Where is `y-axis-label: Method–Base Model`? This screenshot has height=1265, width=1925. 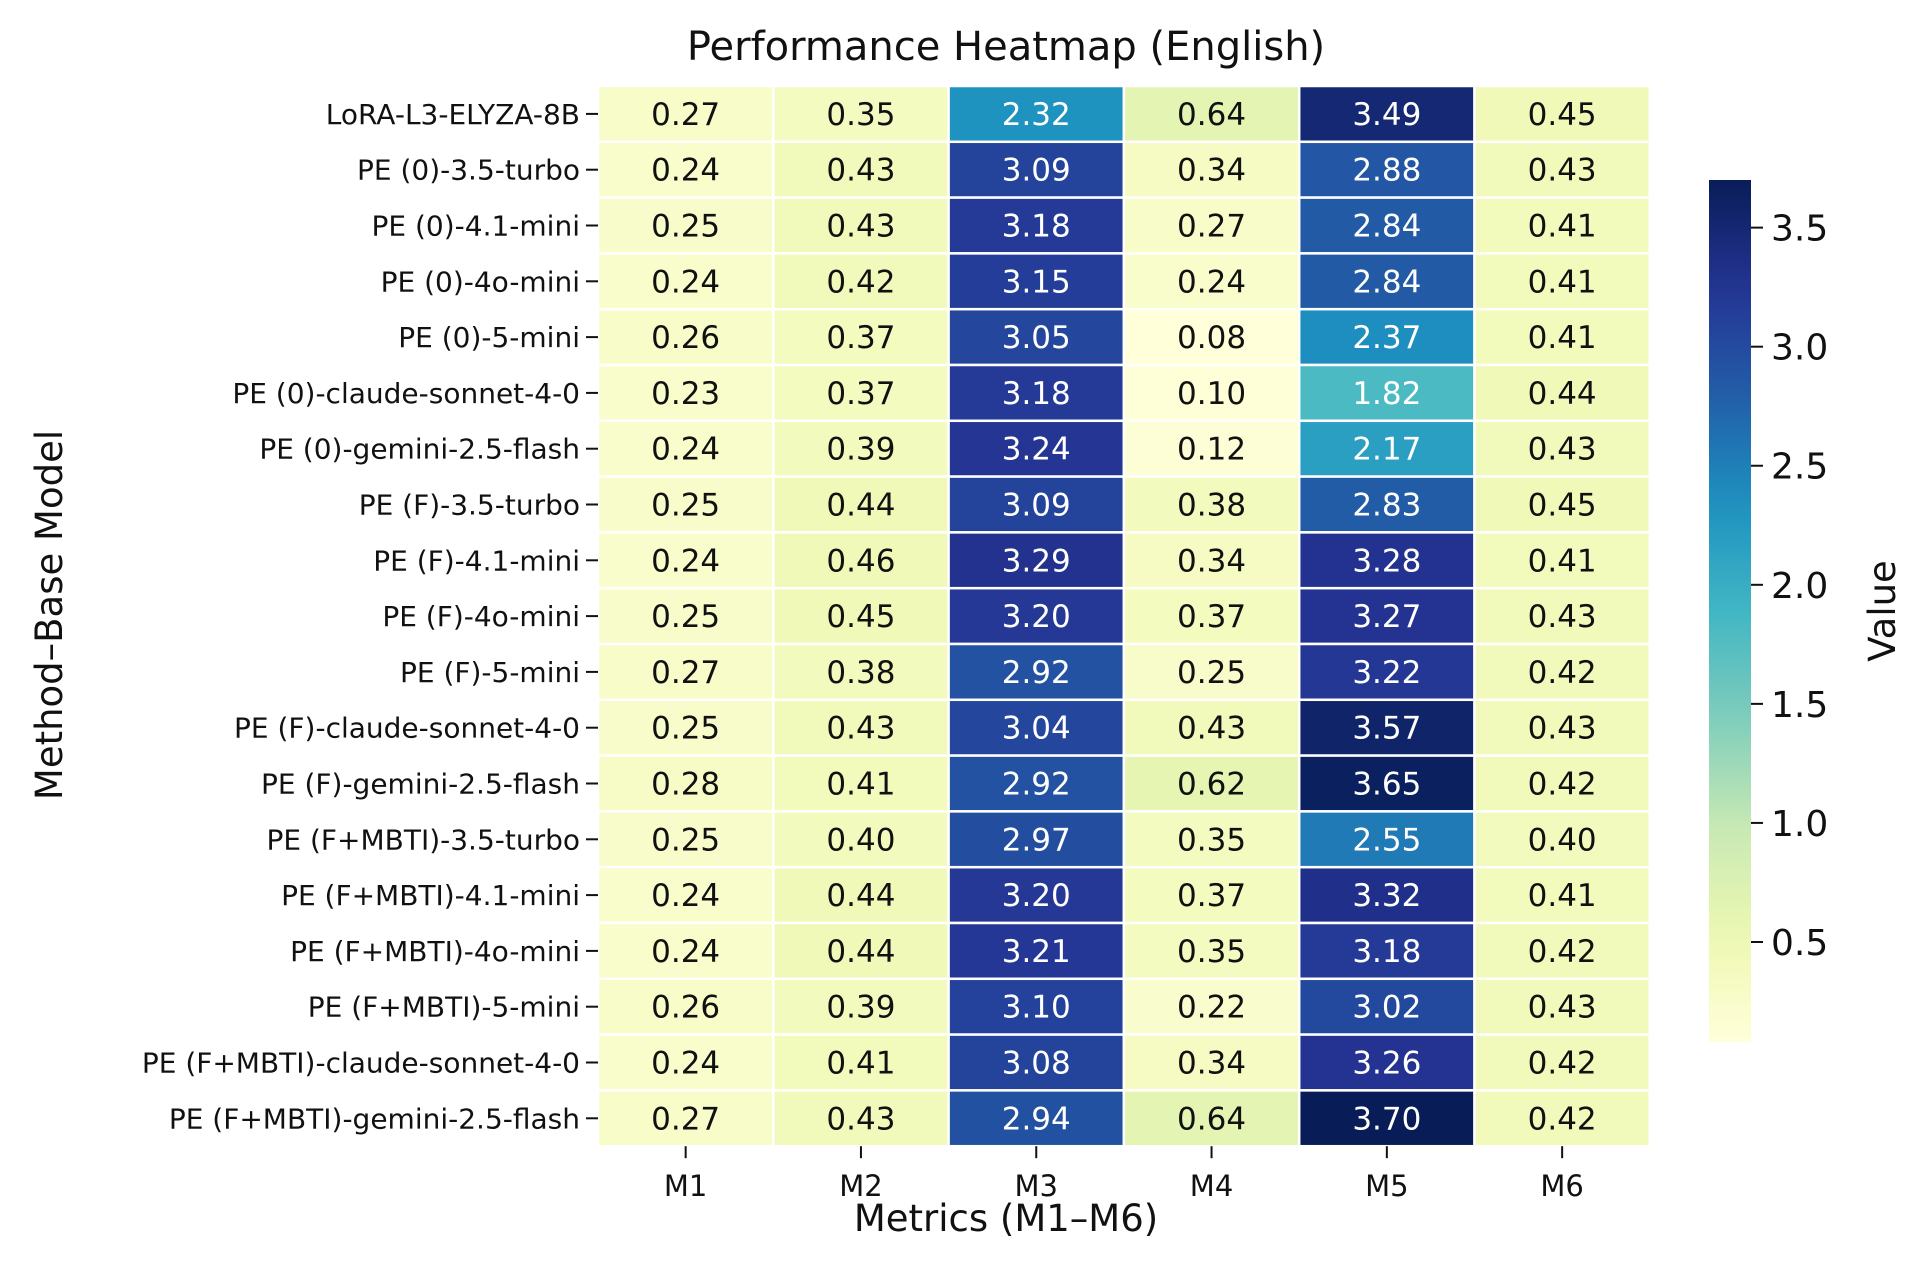 y-axis-label: Method–Base Model is located at coordinates (49, 615).